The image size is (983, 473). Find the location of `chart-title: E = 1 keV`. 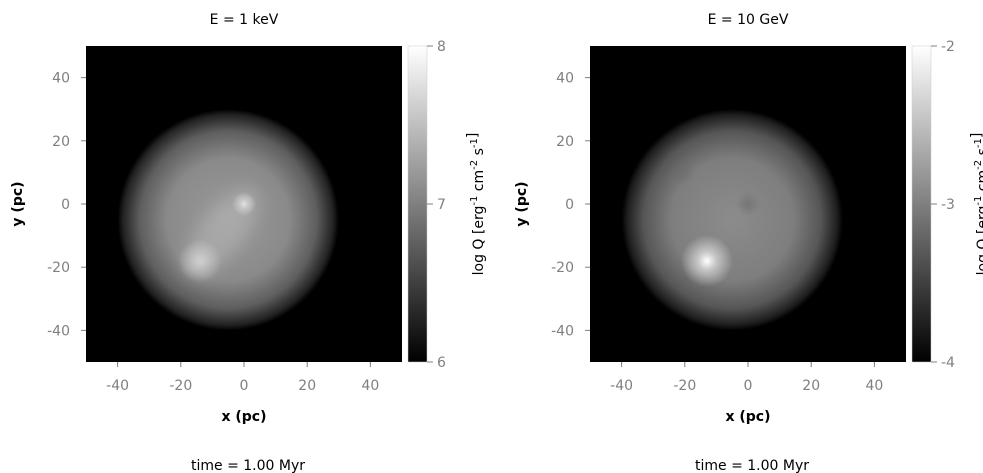

chart-title: E = 1 keV is located at coordinates (244, 20).